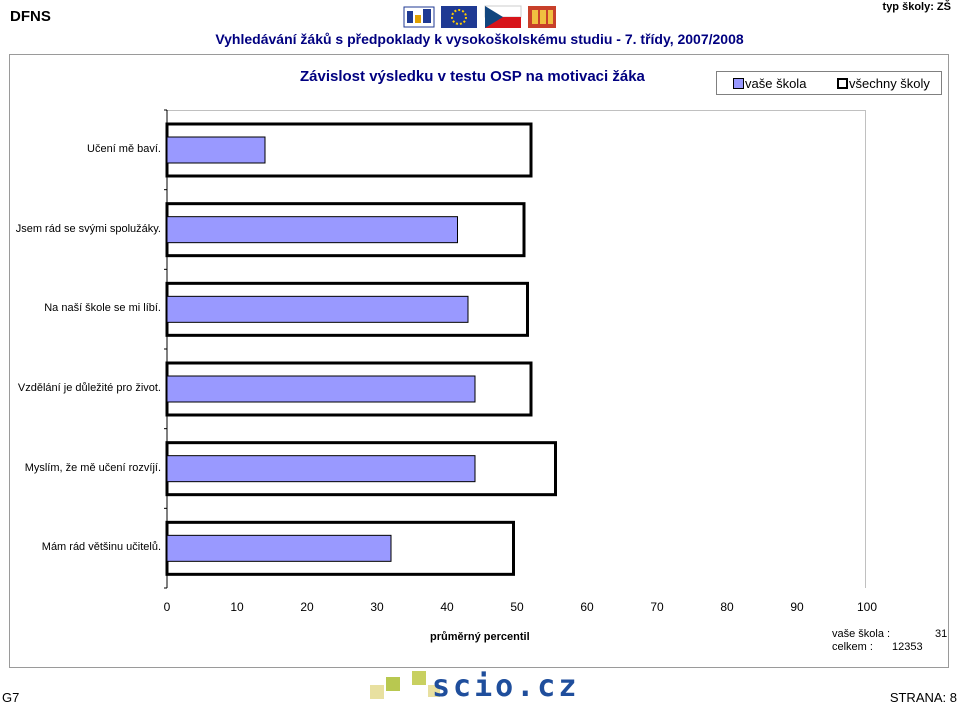  Describe the element at coordinates (842, 83) in the screenshot. I see `legend-swatch-all` at that location.